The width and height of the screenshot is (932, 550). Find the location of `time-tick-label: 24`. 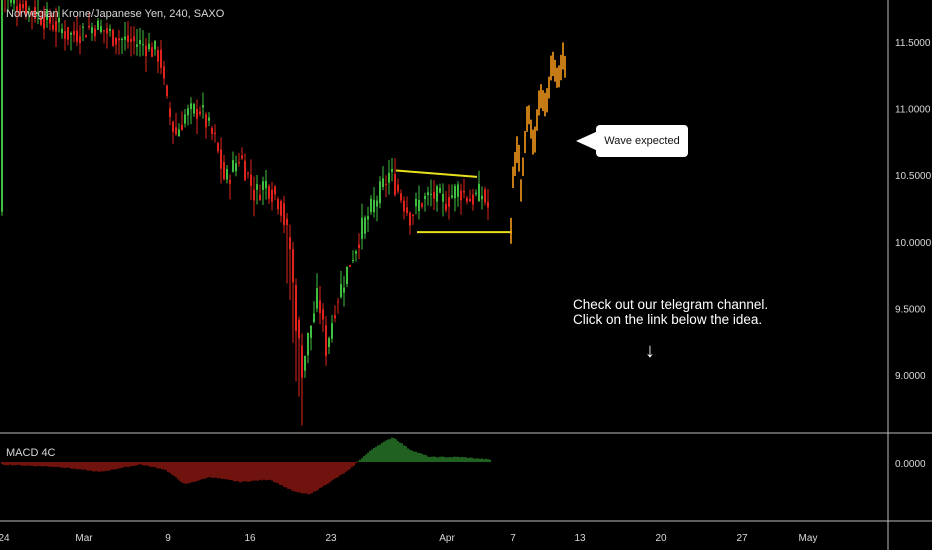

time-tick-label: 24 is located at coordinates (5, 538).